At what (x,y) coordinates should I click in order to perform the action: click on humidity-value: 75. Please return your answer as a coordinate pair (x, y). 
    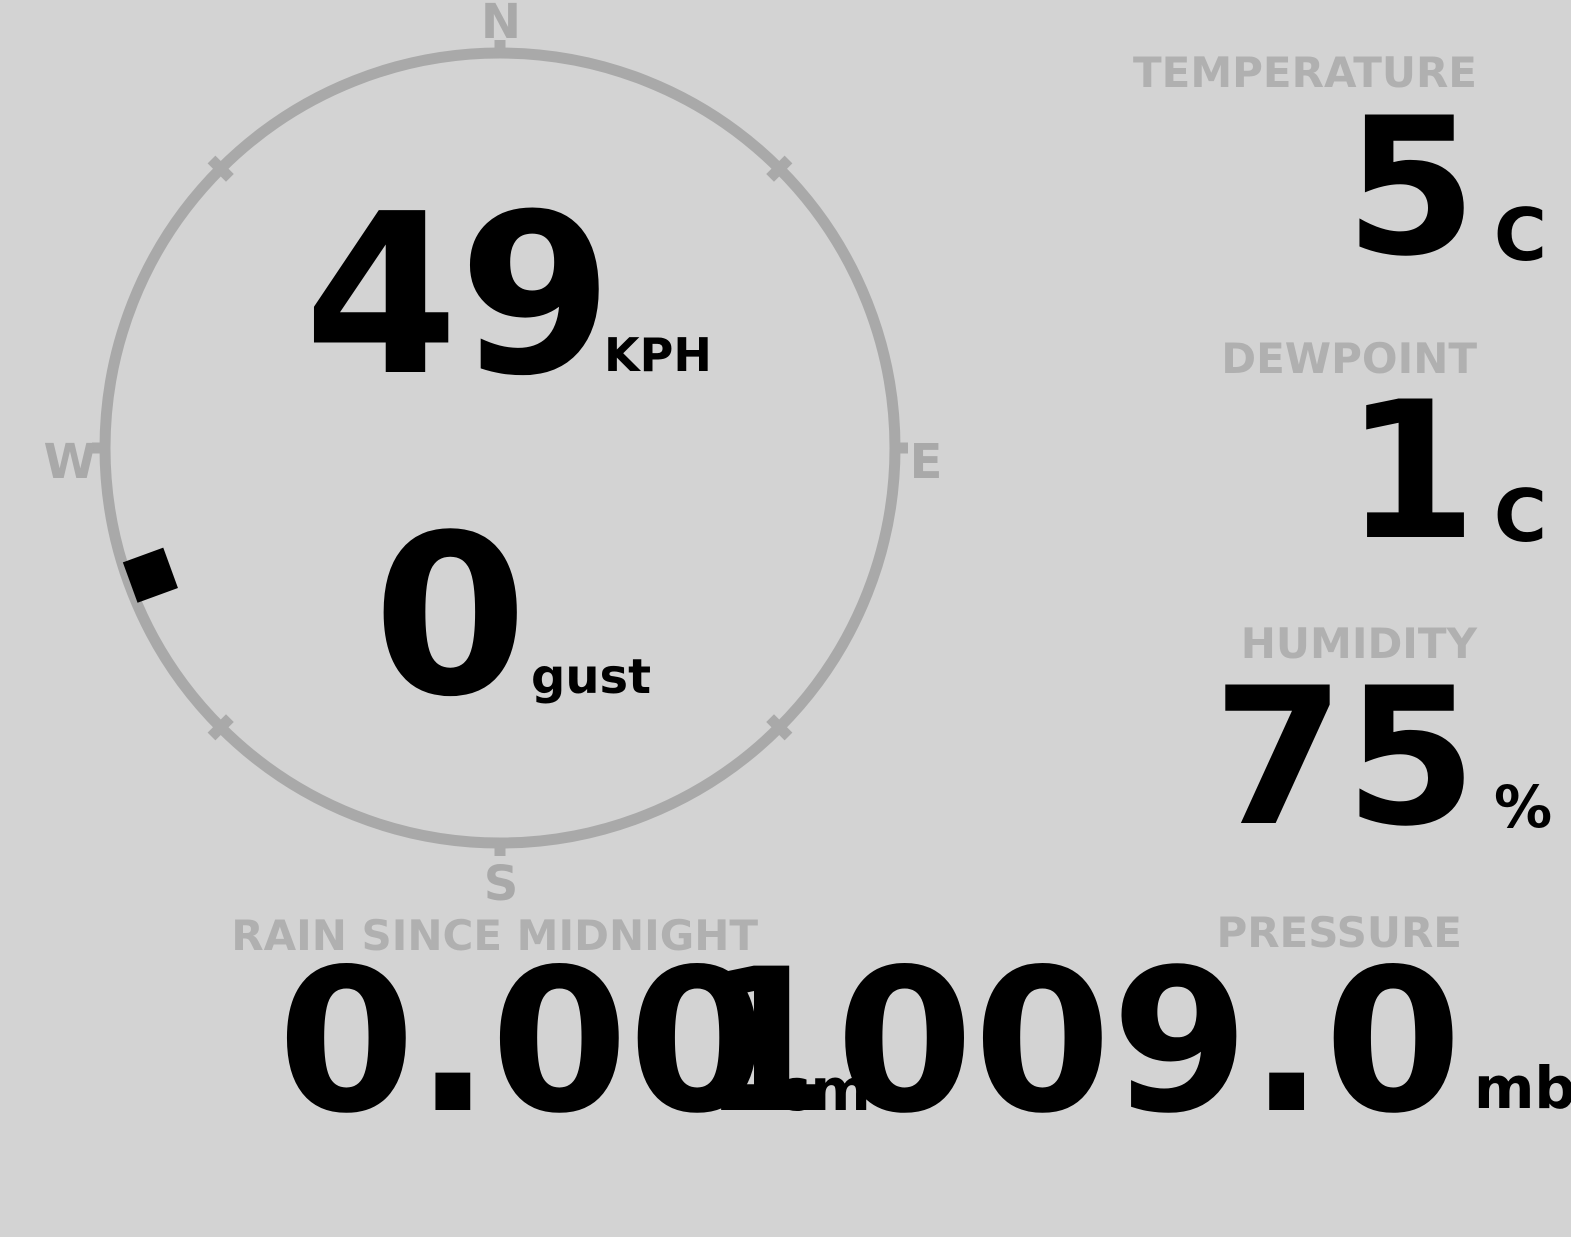
    Looking at the image, I should click on (1345, 757).